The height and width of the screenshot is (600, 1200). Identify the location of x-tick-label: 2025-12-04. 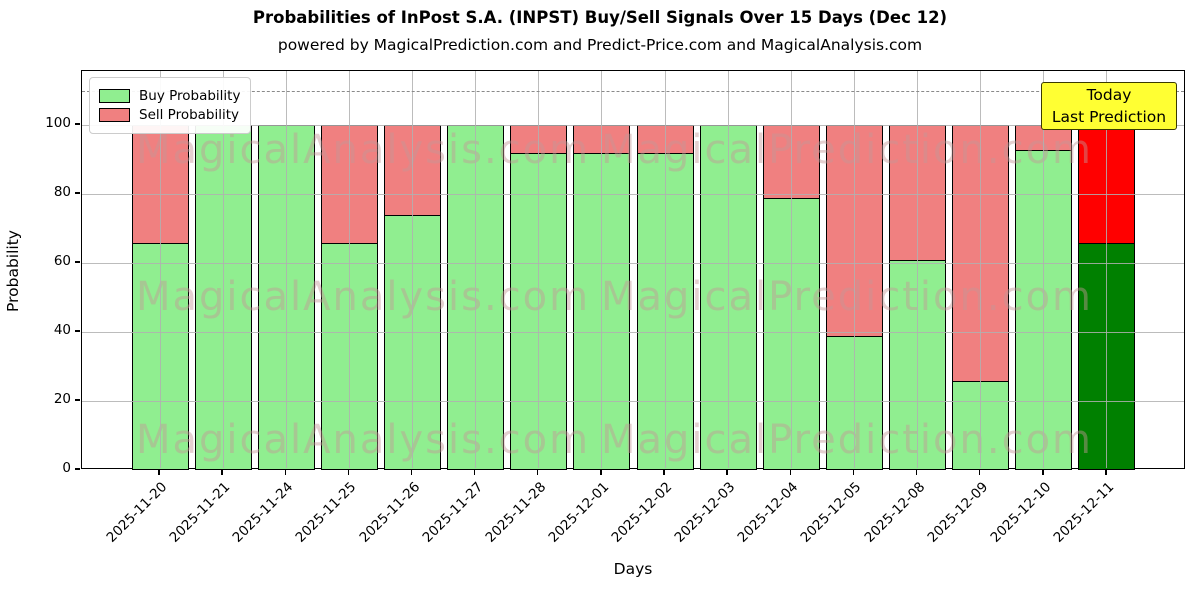
(768, 512).